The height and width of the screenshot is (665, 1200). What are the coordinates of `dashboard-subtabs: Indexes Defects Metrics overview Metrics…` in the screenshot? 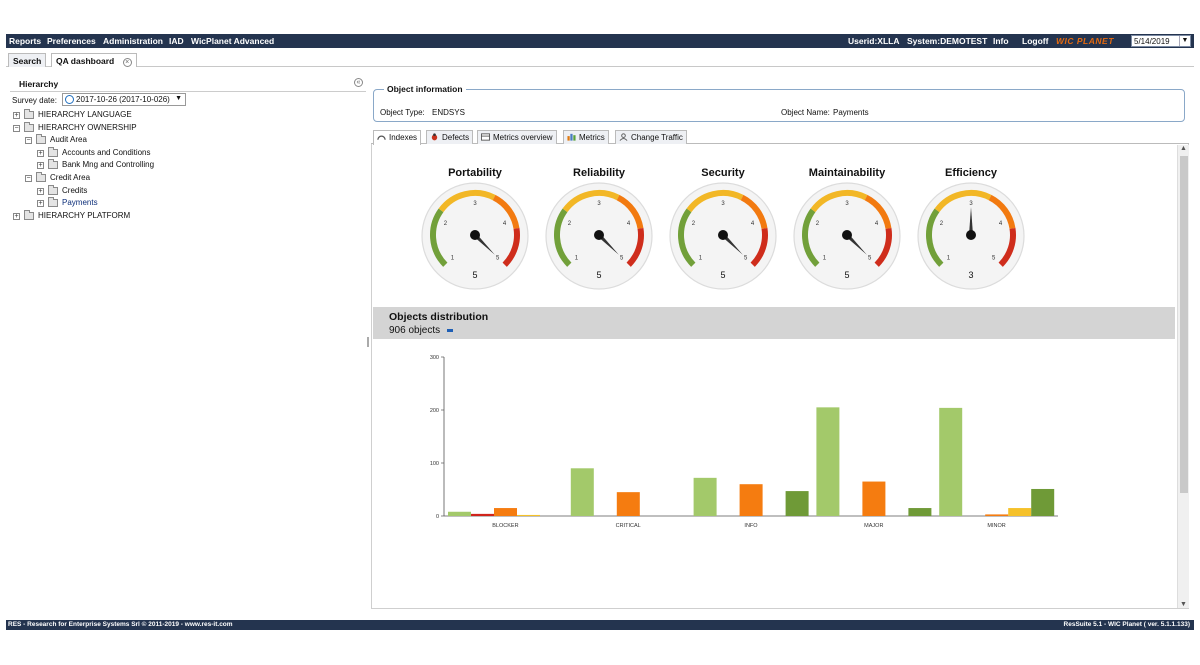 It's located at (780, 137).